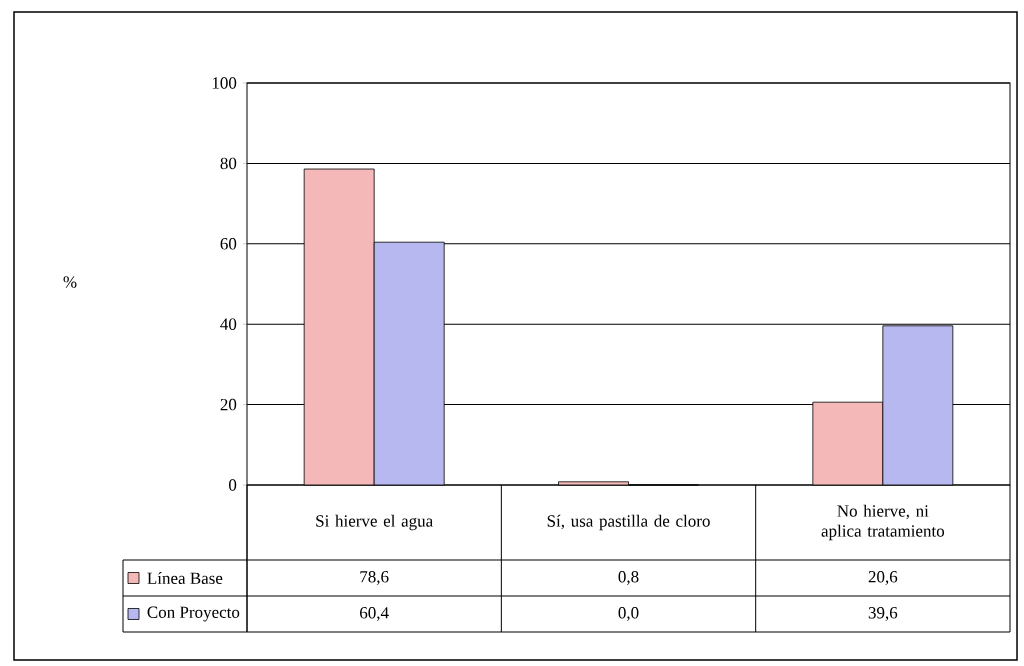 The image size is (1024, 666). Describe the element at coordinates (185, 578) in the screenshot. I see `legend-label: Línea Base` at that location.